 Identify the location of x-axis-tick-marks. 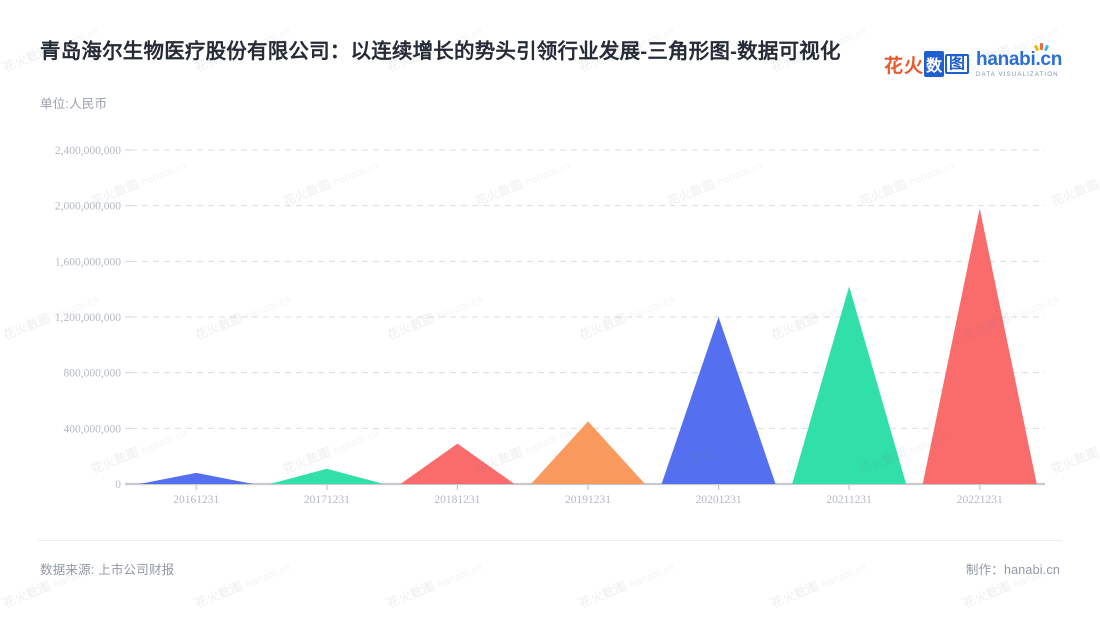
(588, 487).